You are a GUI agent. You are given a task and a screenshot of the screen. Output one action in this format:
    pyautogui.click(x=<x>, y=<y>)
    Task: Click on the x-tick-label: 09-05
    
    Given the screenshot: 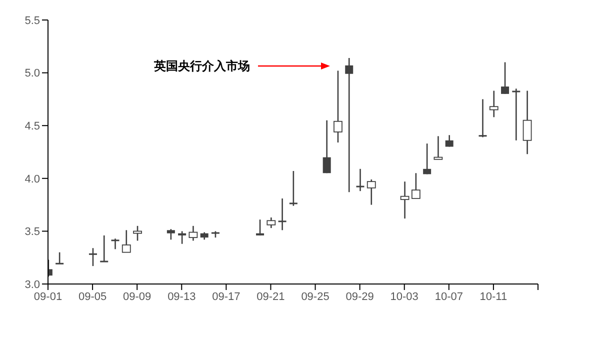 What is the action you would take?
    pyautogui.click(x=92, y=296)
    